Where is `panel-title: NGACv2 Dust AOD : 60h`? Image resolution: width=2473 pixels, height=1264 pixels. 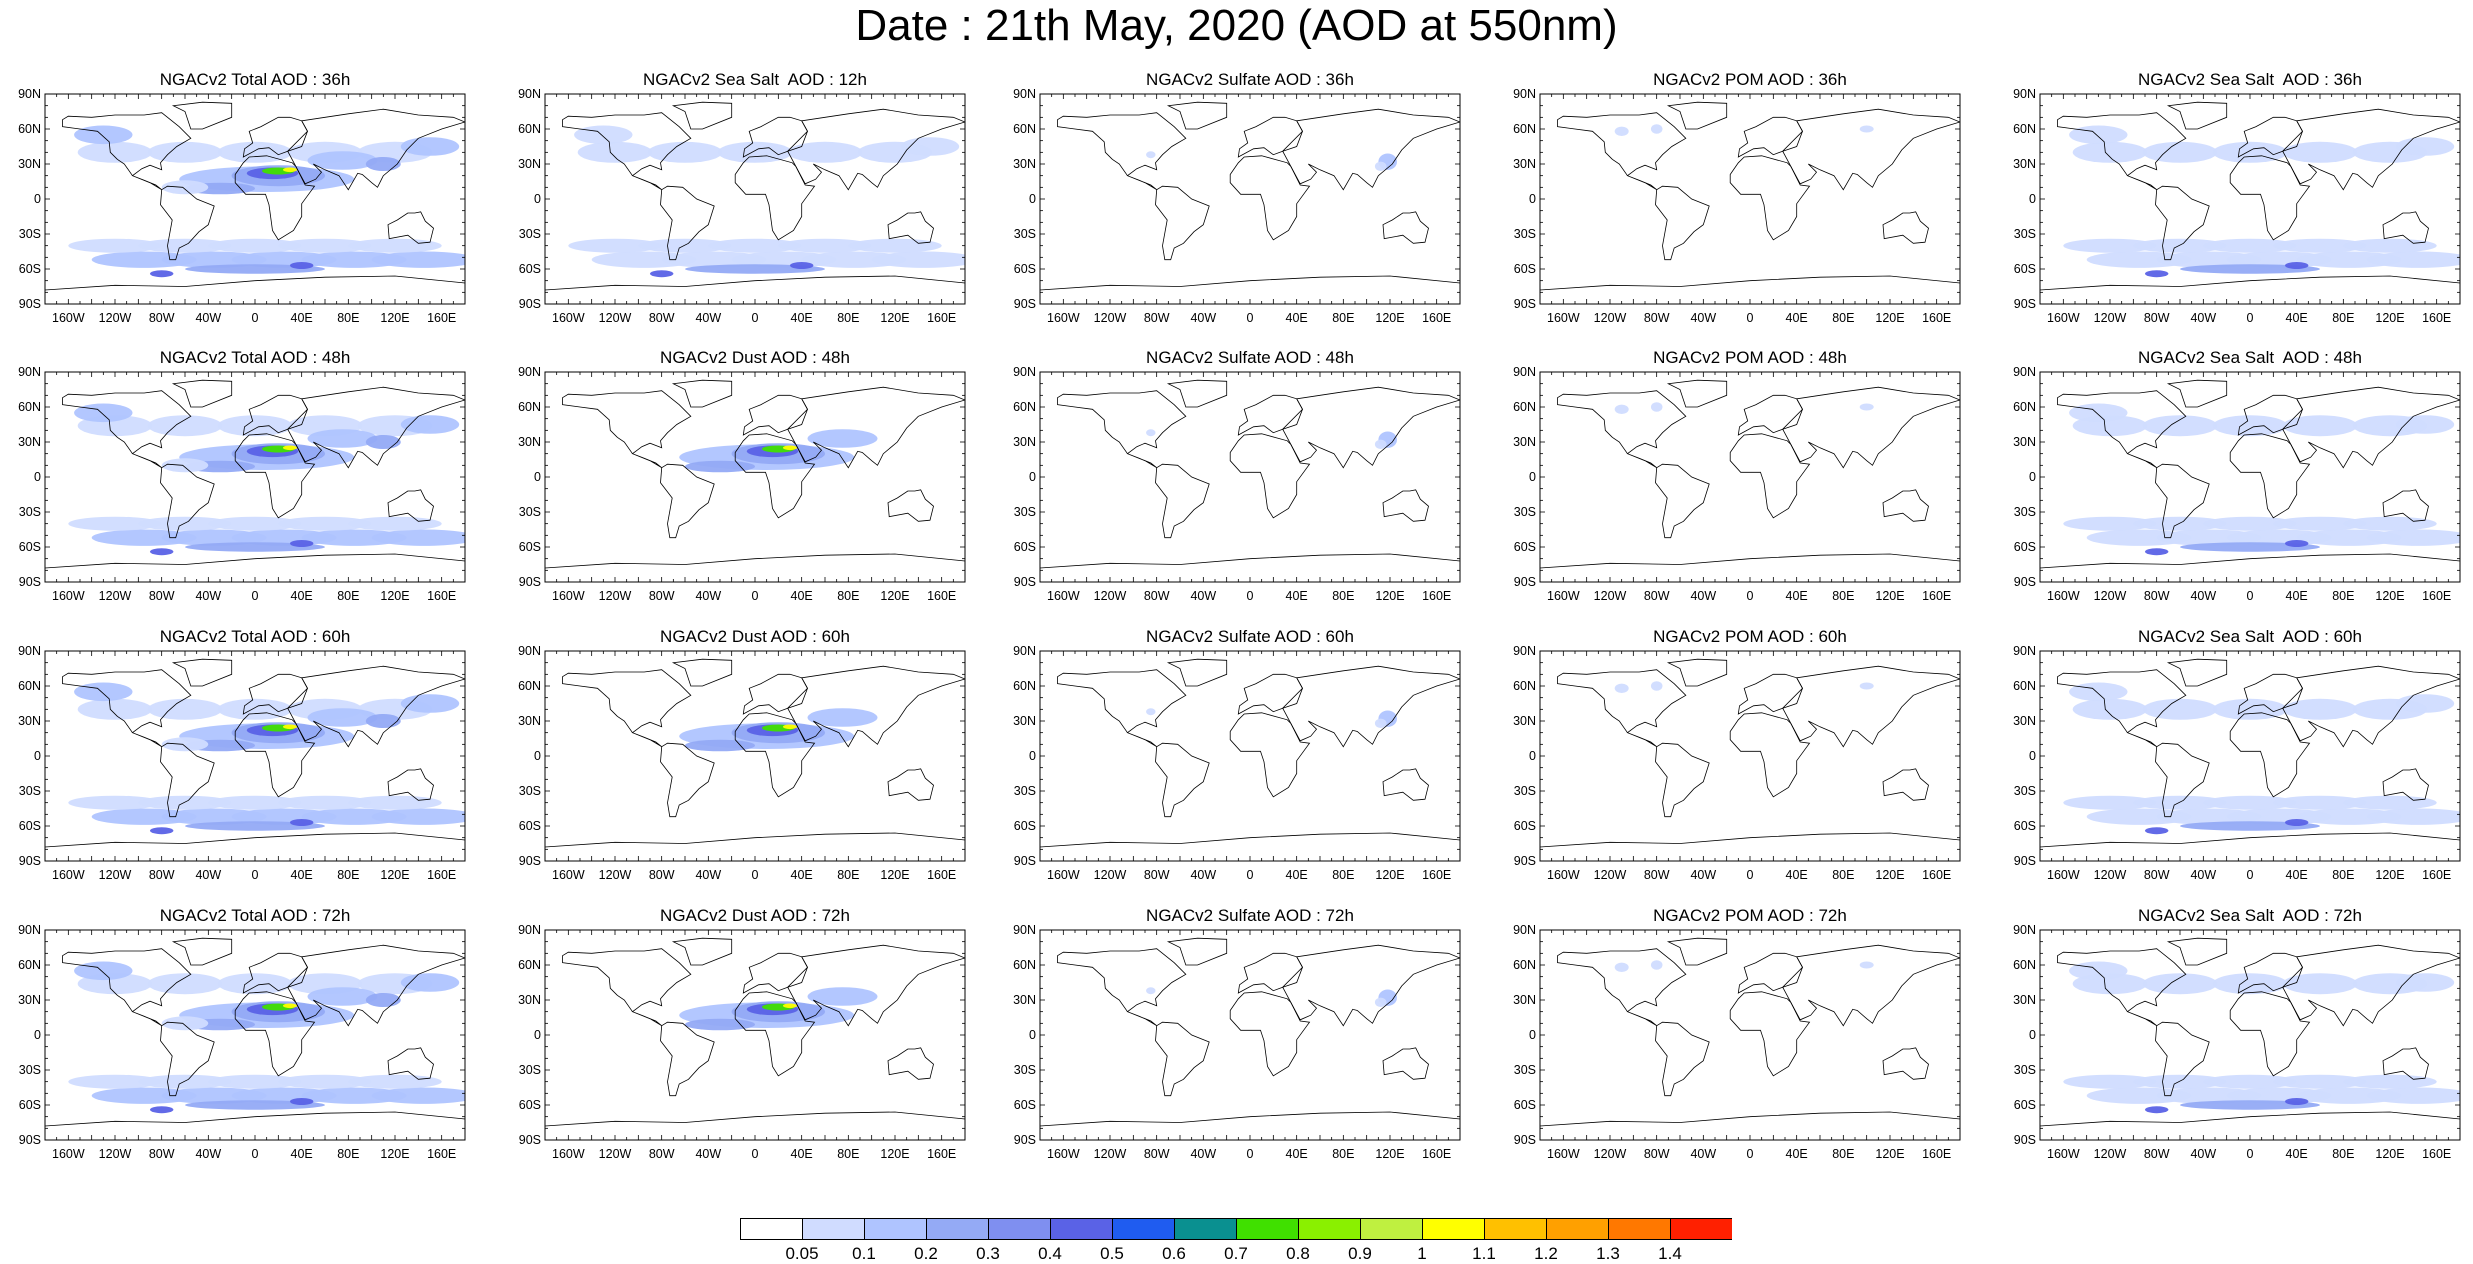
panel-title: NGACv2 Dust AOD : 60h is located at coordinates (755, 636).